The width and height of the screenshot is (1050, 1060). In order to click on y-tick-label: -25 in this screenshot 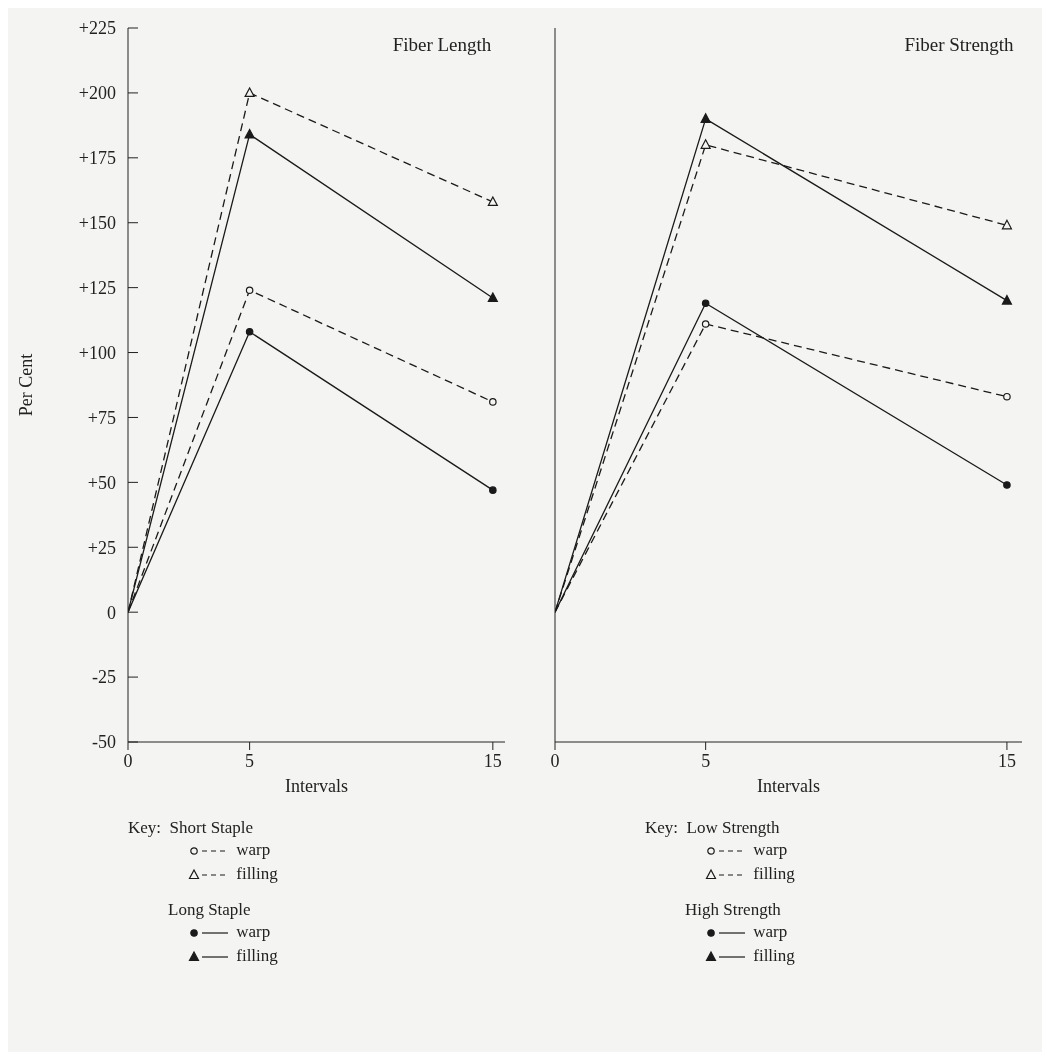, I will do `click(104, 677)`.